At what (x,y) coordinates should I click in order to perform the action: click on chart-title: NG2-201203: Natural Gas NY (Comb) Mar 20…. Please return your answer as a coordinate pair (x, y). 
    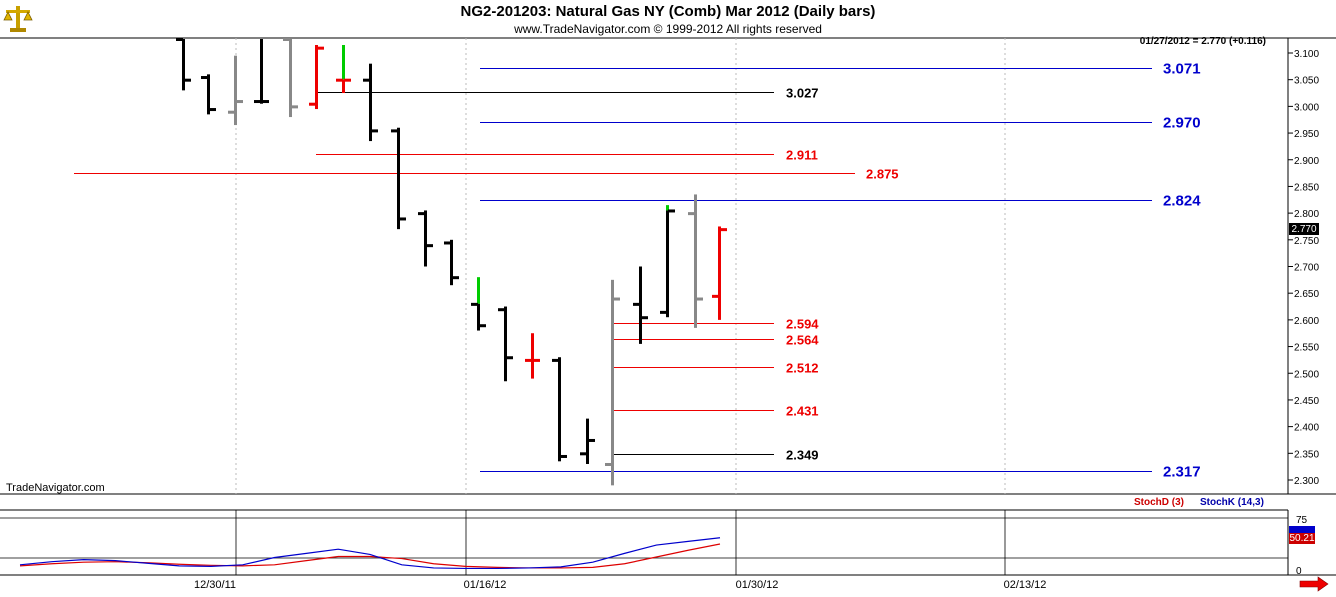
    Looking at the image, I should click on (668, 11).